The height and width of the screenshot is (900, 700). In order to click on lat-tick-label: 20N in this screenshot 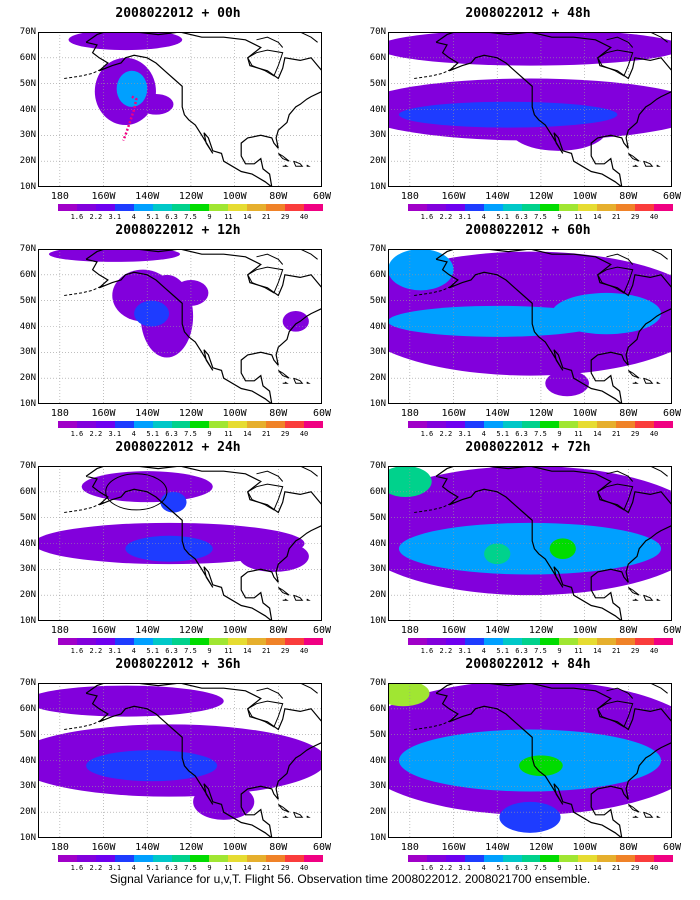, I will do `click(27, 812)`.